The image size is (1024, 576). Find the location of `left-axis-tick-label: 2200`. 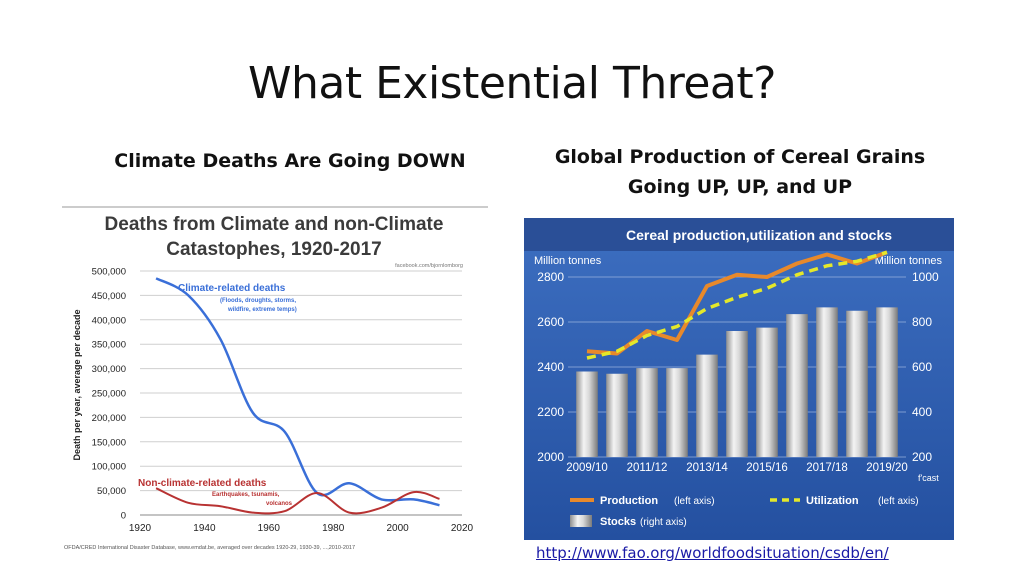

left-axis-tick-label: 2200 is located at coordinates (550, 412).